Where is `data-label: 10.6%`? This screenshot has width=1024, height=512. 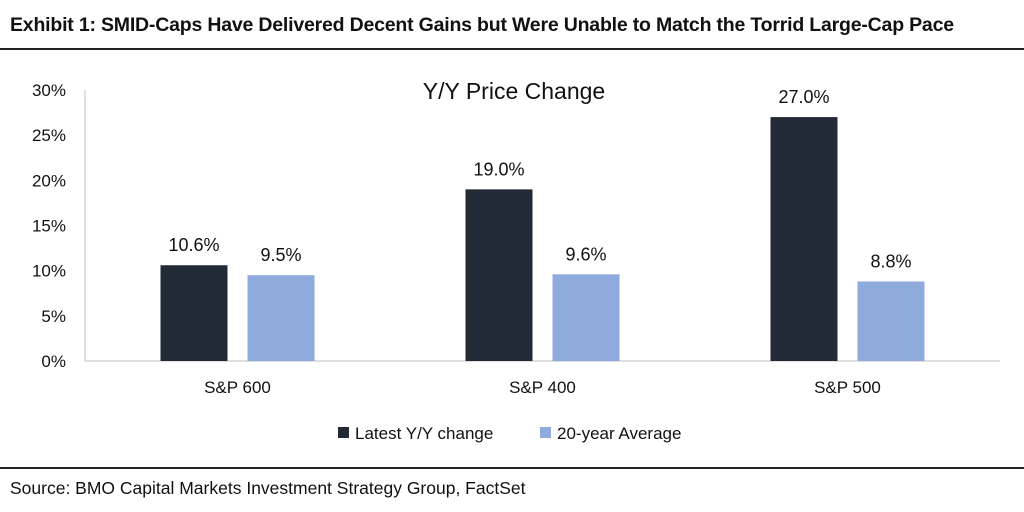 data-label: 10.6% is located at coordinates (193, 245).